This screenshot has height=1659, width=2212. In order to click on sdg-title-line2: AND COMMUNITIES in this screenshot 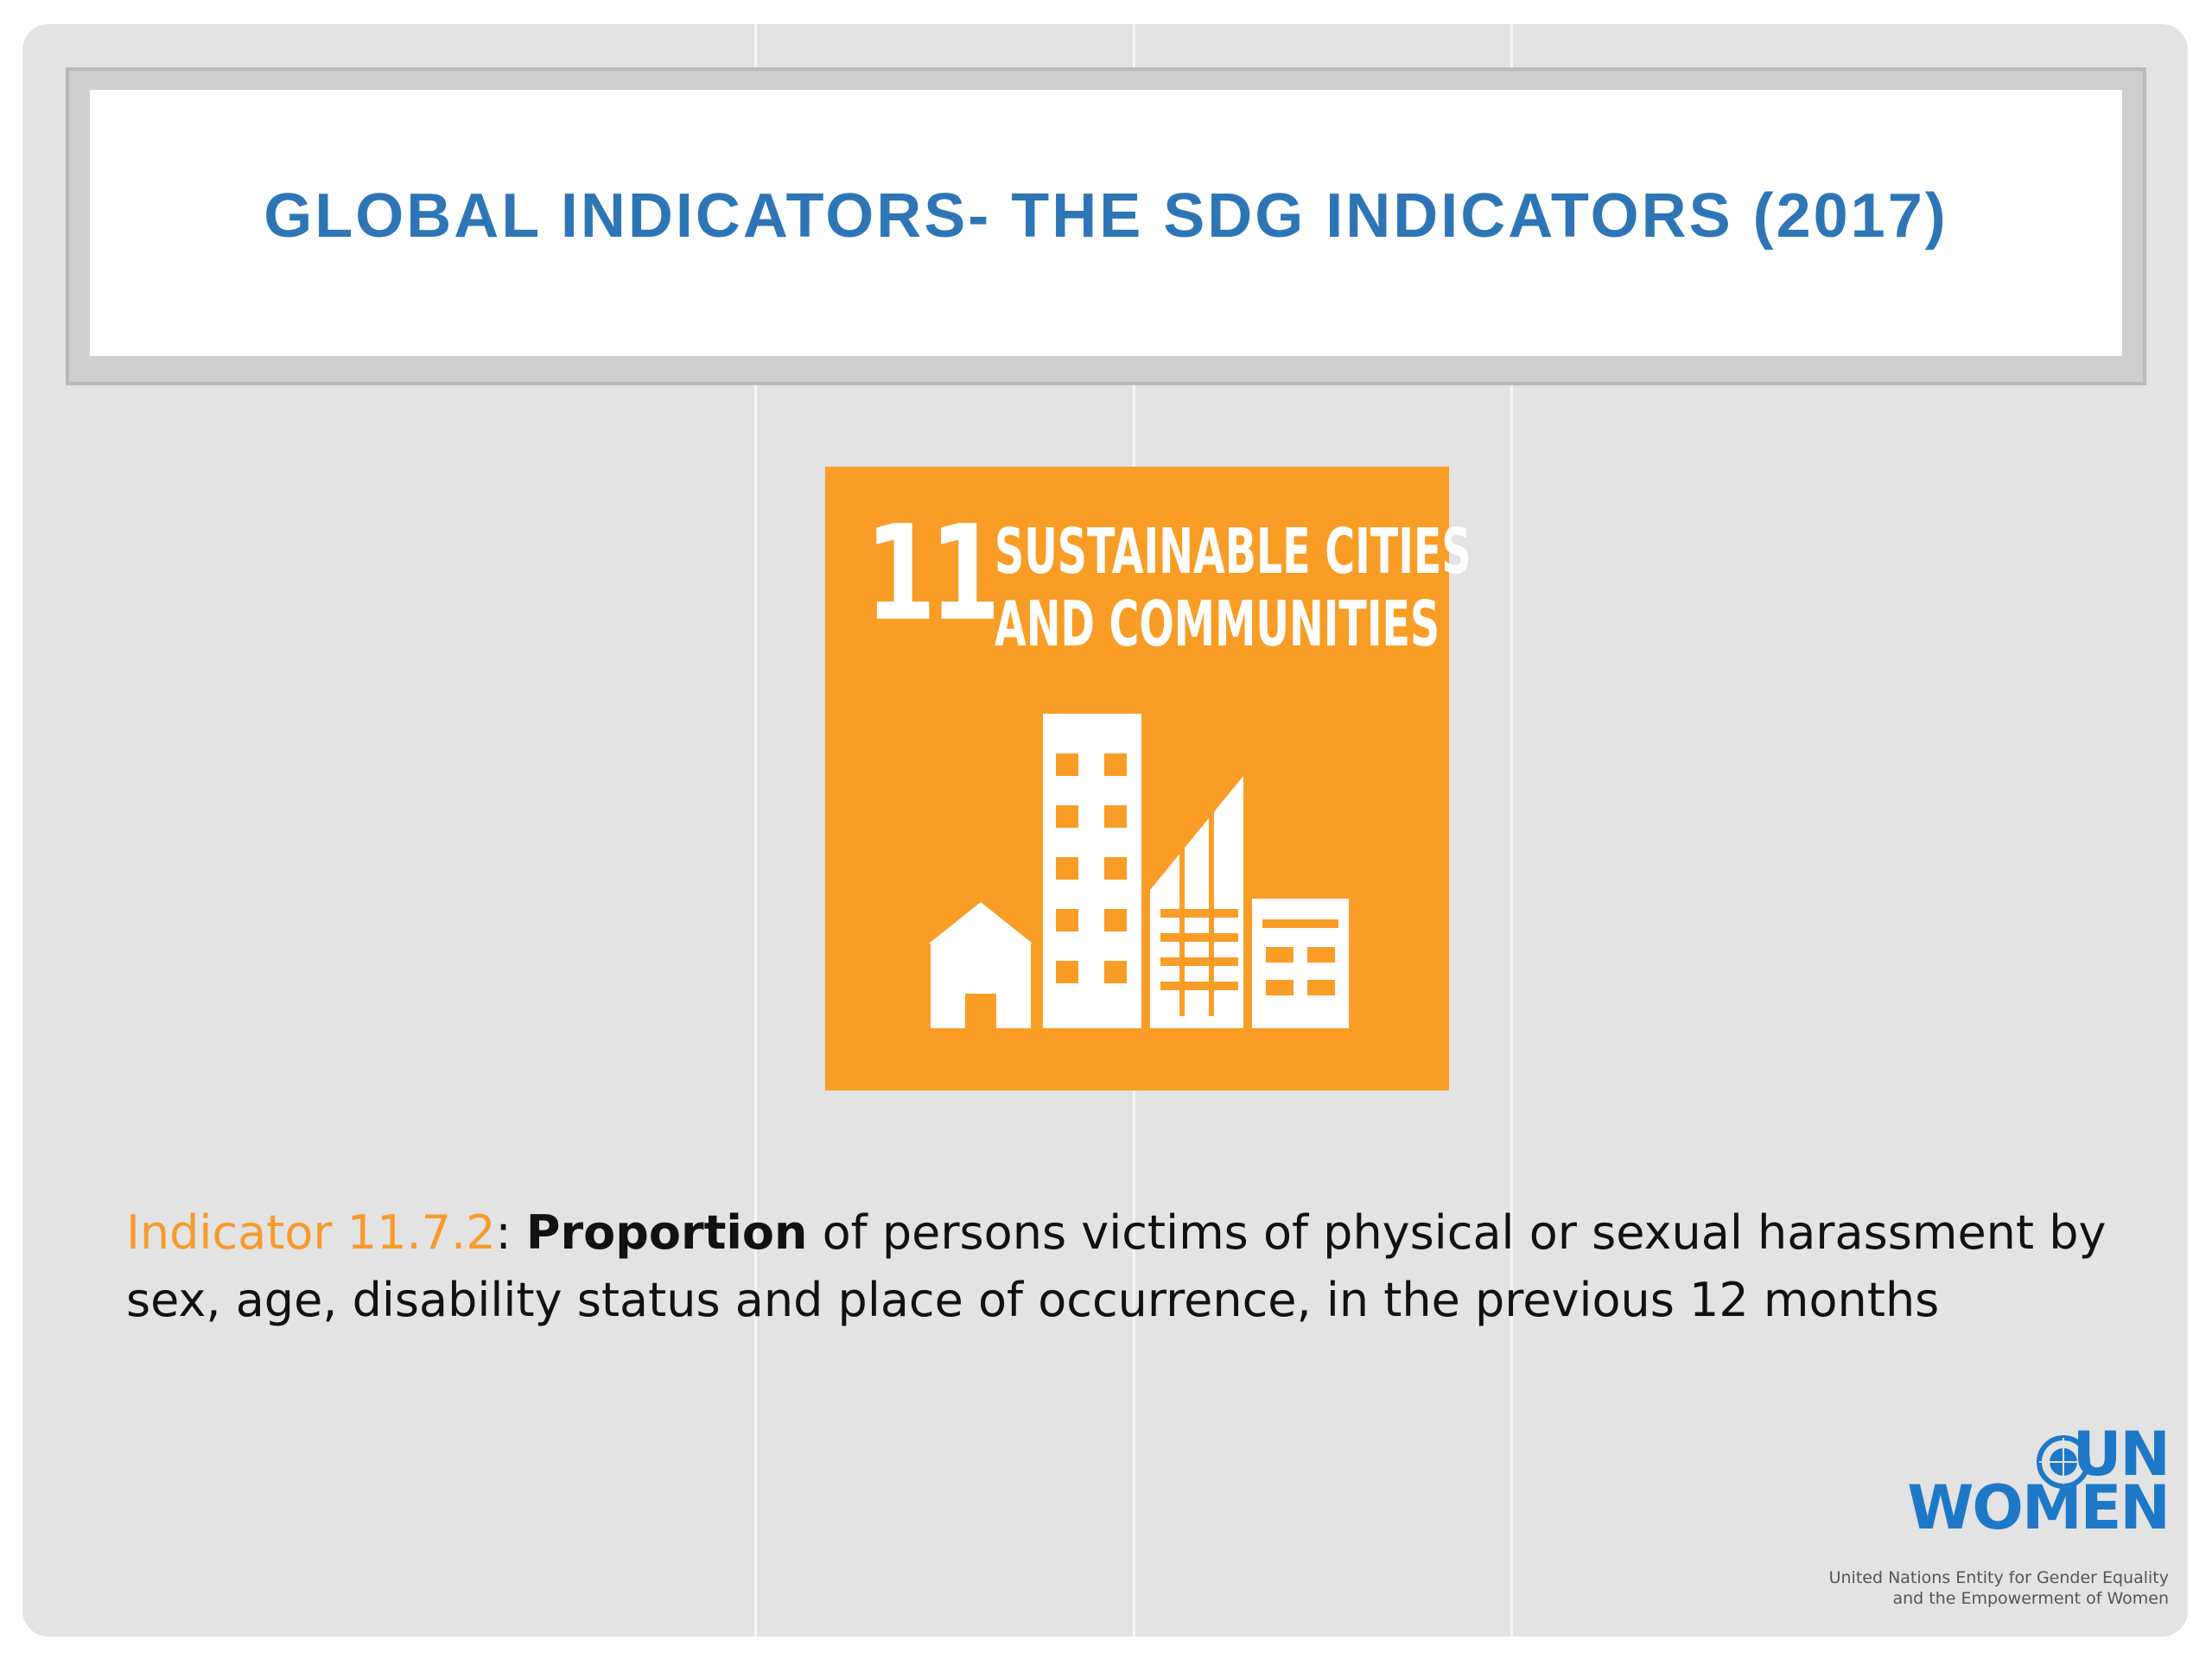, I will do `click(1217, 624)`.